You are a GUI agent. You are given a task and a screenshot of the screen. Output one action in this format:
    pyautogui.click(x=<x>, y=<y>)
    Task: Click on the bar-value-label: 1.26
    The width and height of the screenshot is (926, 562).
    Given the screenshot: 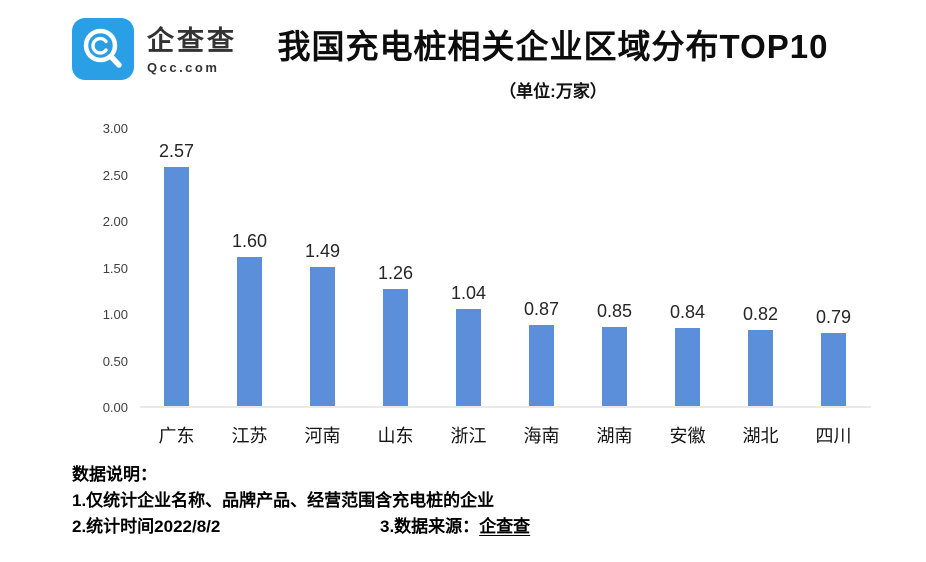 What is the action you would take?
    pyautogui.click(x=395, y=272)
    